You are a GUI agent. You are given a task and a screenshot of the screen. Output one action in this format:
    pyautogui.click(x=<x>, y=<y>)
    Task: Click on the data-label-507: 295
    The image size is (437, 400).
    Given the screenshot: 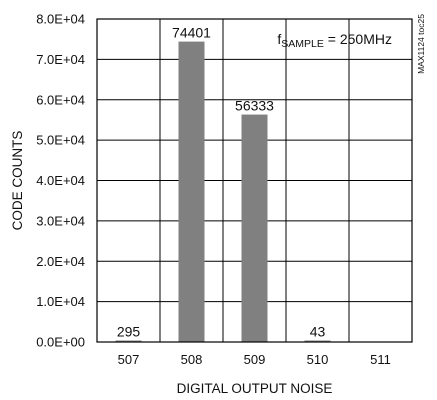 What is the action you would take?
    pyautogui.click(x=129, y=332)
    